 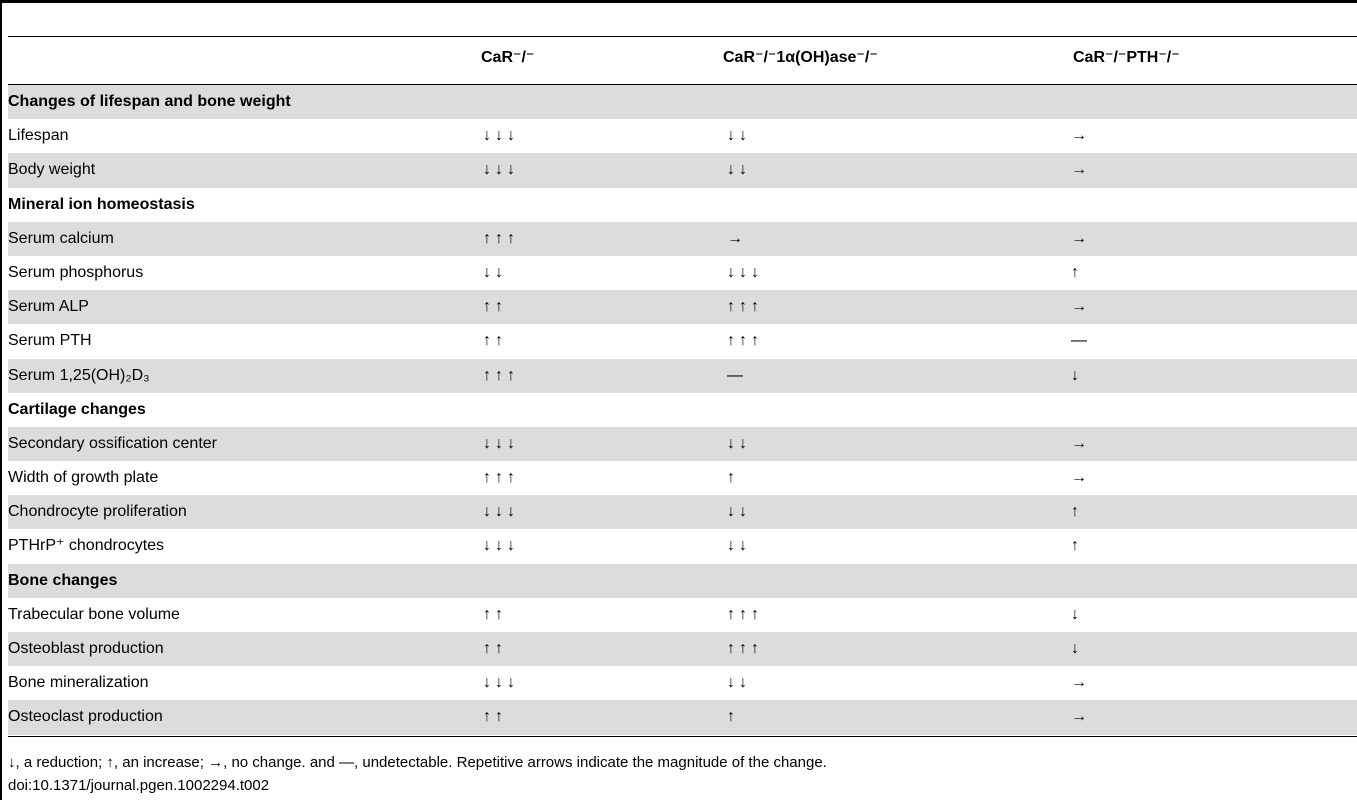 I want to click on table-row: Osteoblast production ↑↑ ↑↑↑ ↓, so click(x=682, y=649).